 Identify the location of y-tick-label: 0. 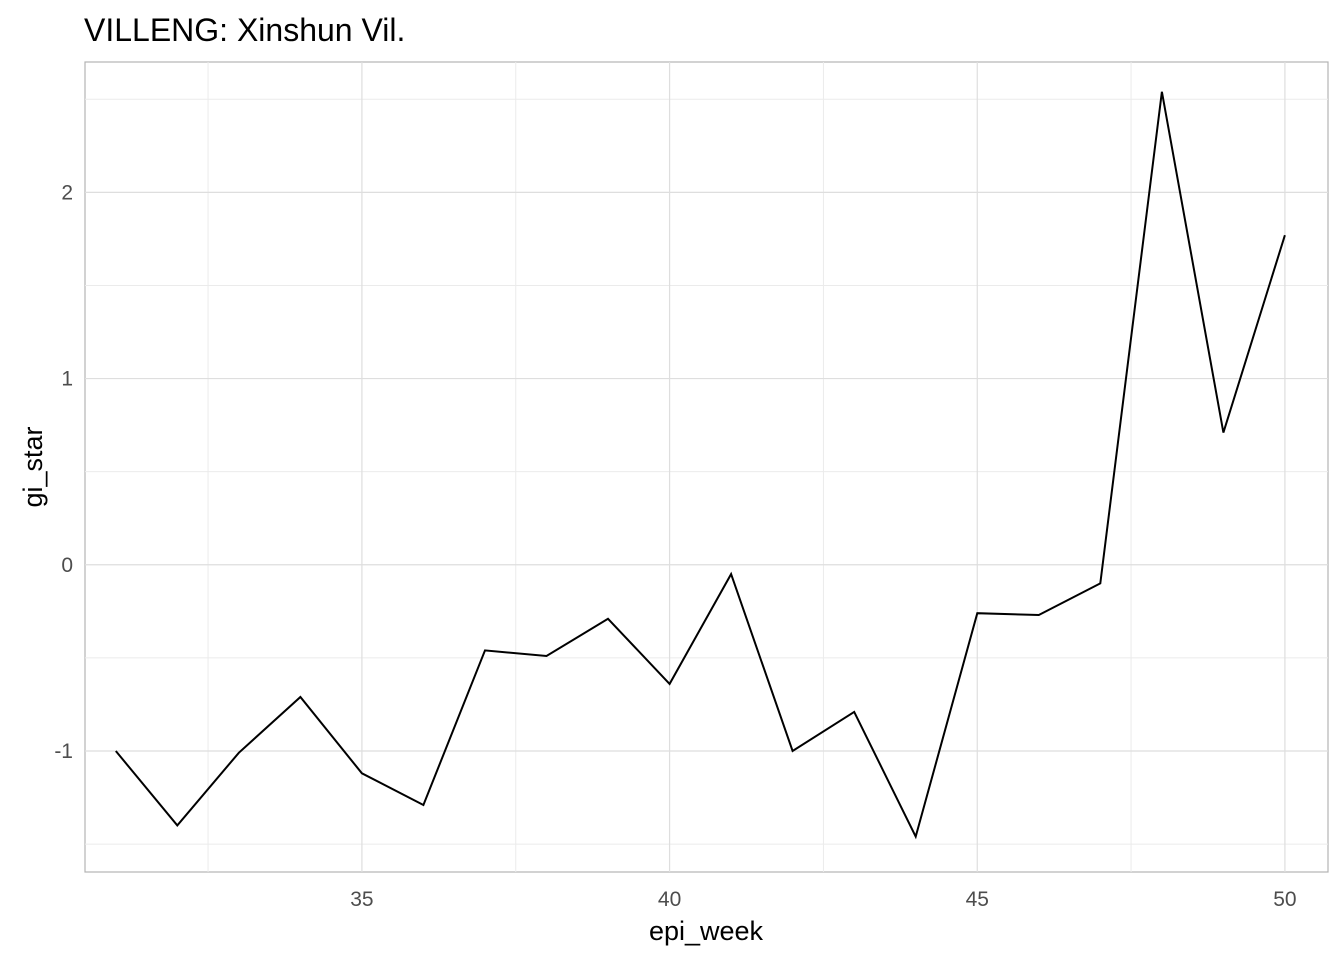
(67, 565).